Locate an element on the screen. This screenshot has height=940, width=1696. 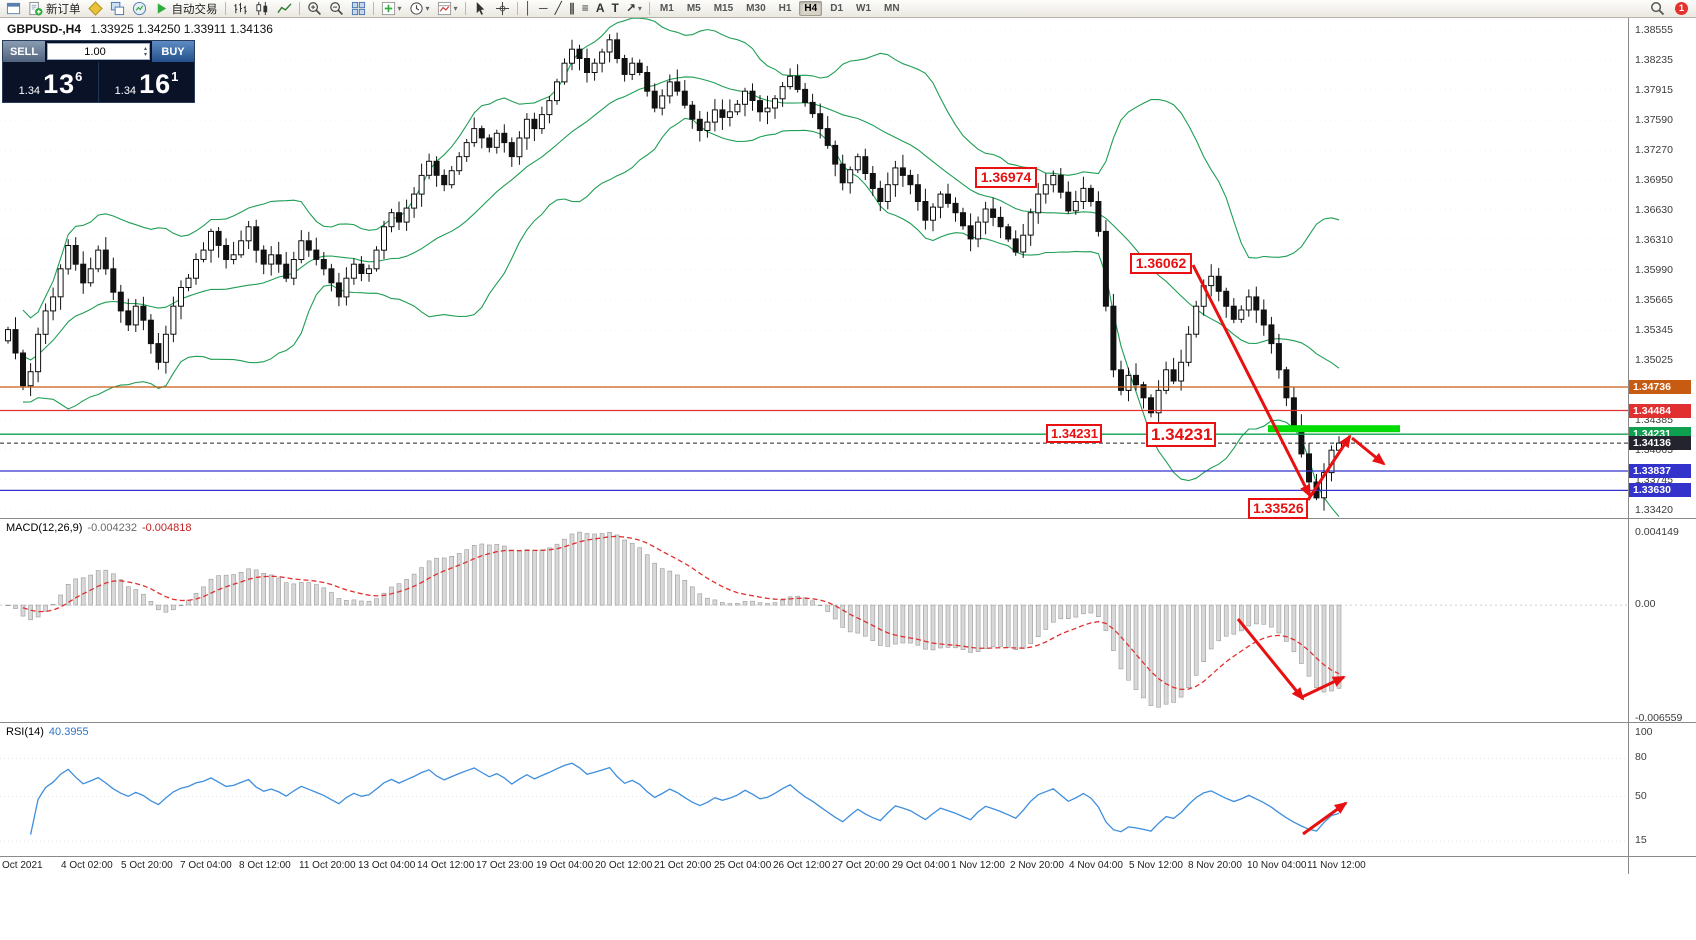
price-tick: 1.37270 is located at coordinates (1654, 150).